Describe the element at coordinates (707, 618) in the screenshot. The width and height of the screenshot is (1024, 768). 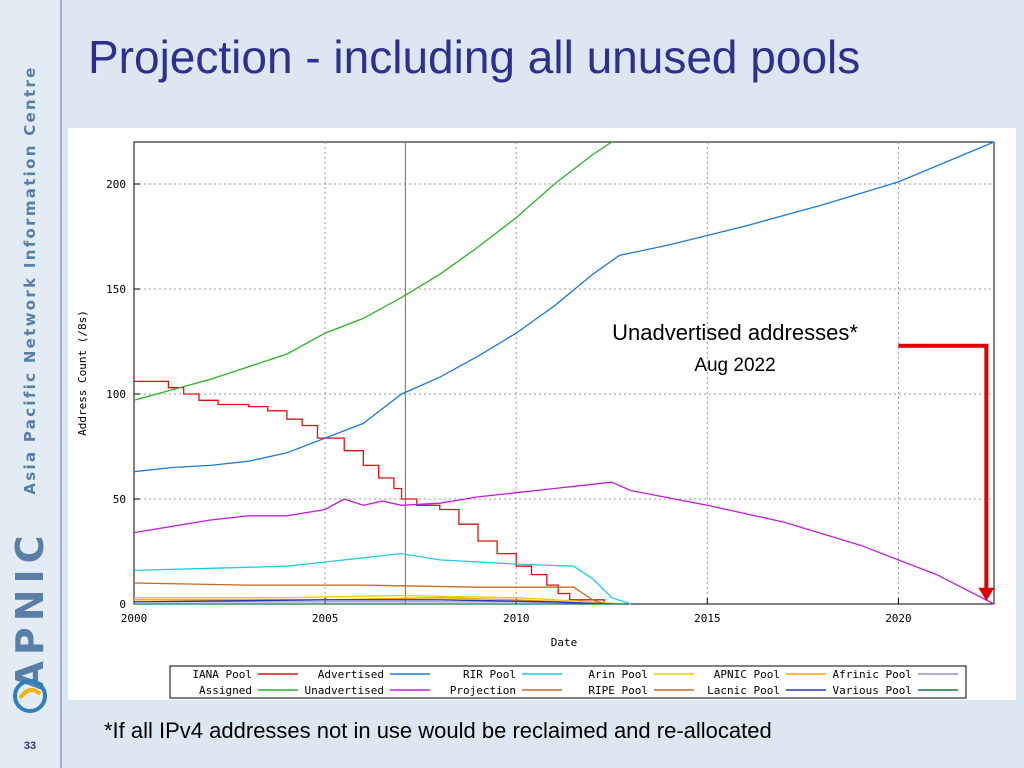
I see `x-tick-label: 2015` at that location.